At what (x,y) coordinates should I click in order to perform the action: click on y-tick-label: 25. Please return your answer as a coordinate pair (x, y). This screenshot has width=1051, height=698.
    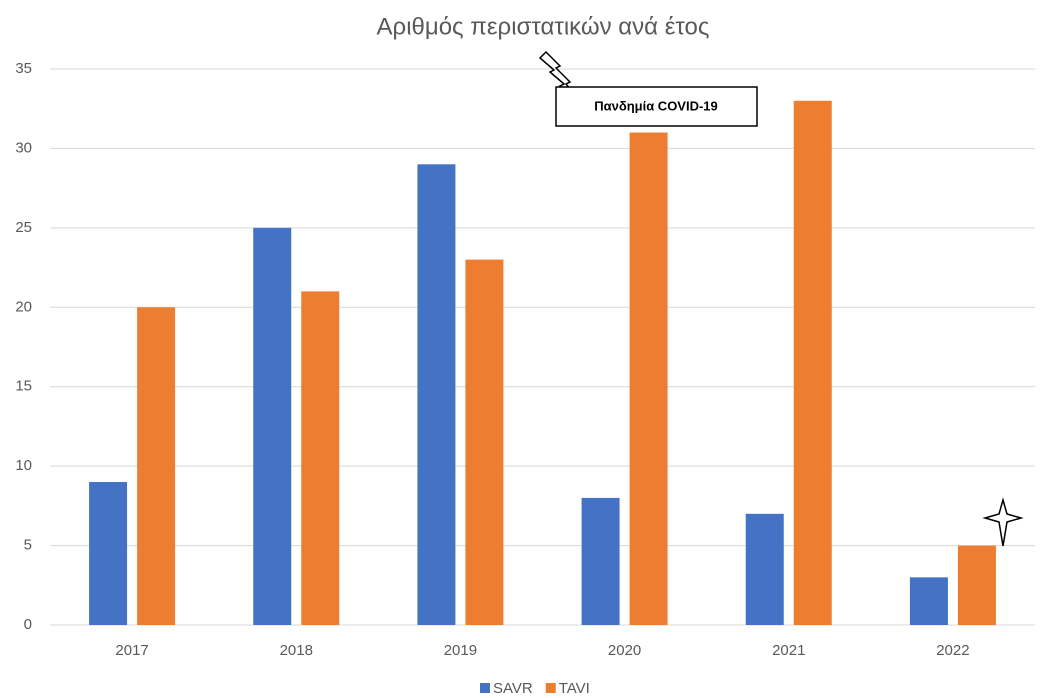
    Looking at the image, I should click on (23, 227).